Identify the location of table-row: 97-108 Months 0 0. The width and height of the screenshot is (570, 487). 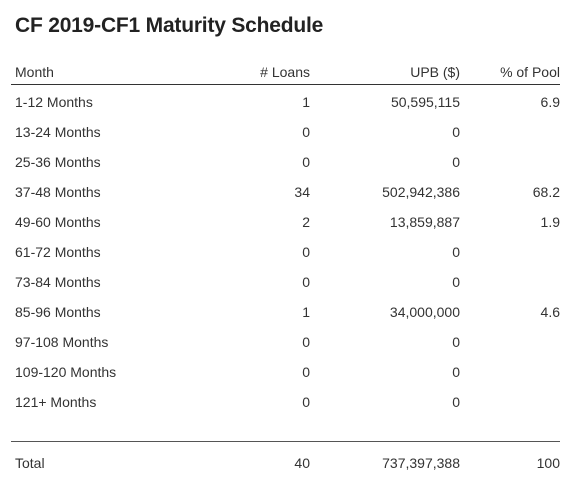
(285, 342).